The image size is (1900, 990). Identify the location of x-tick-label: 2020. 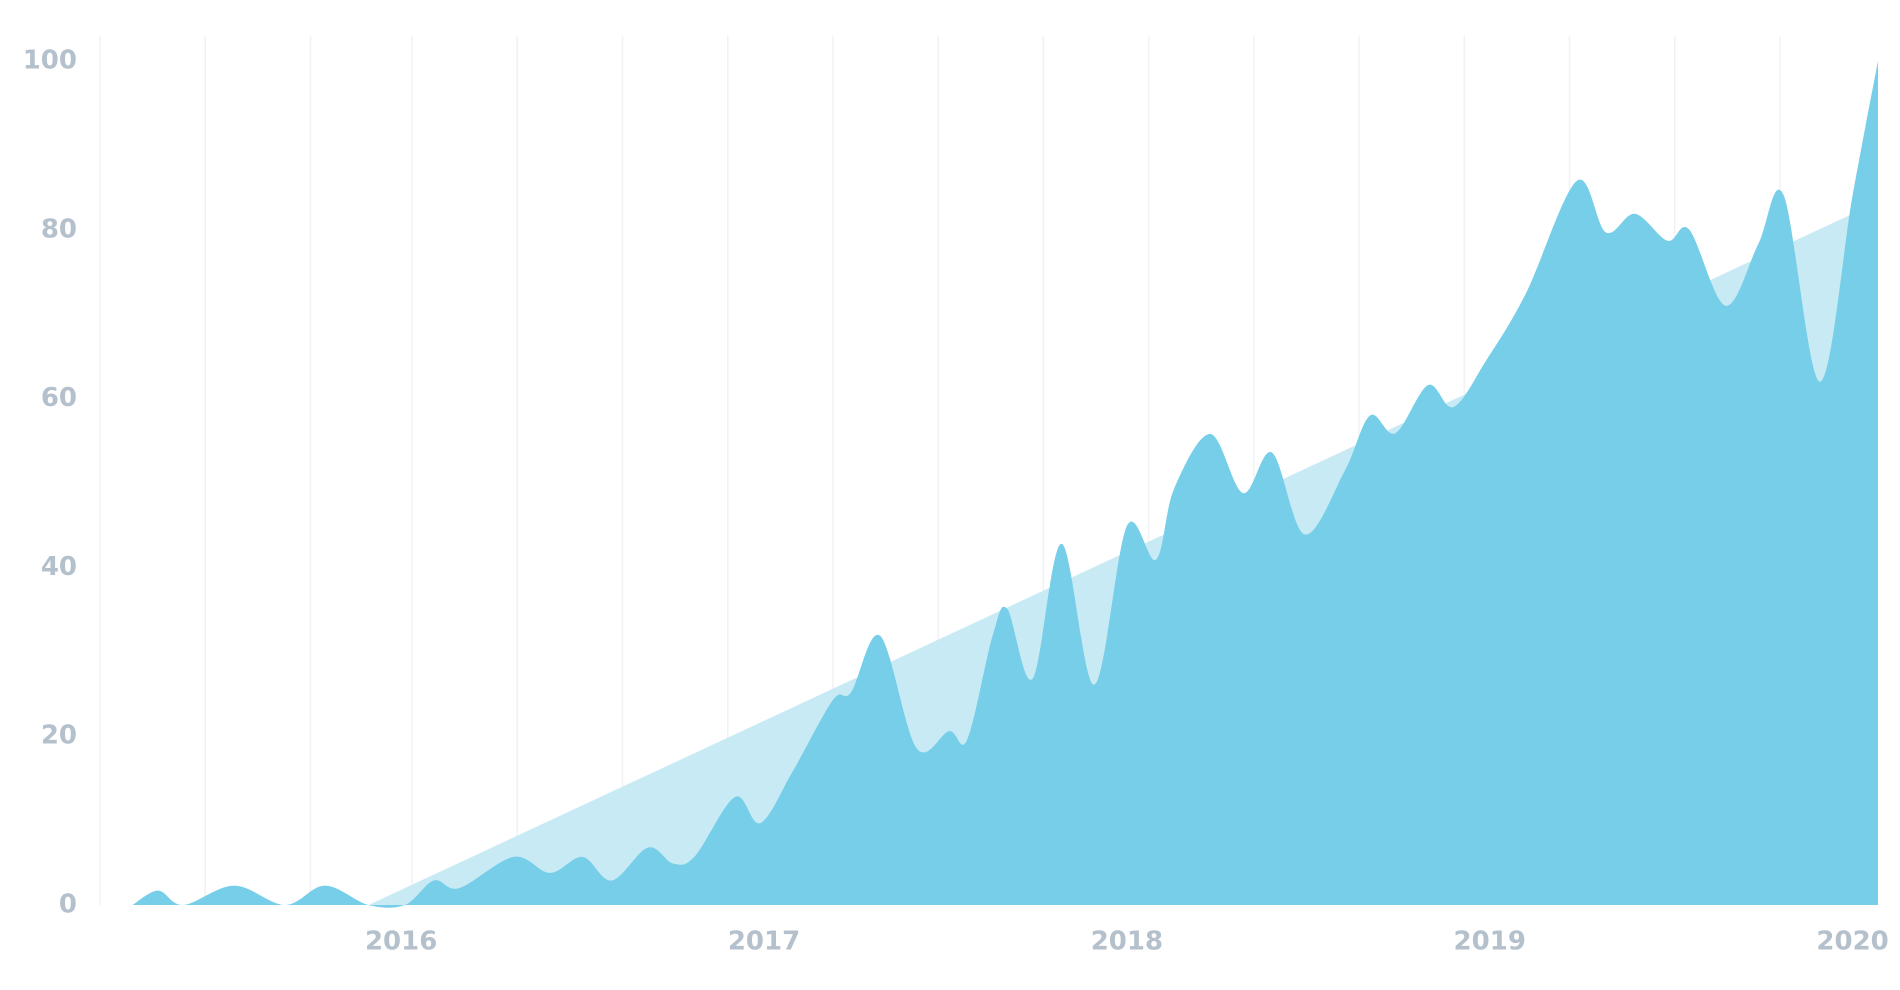
(1852, 942).